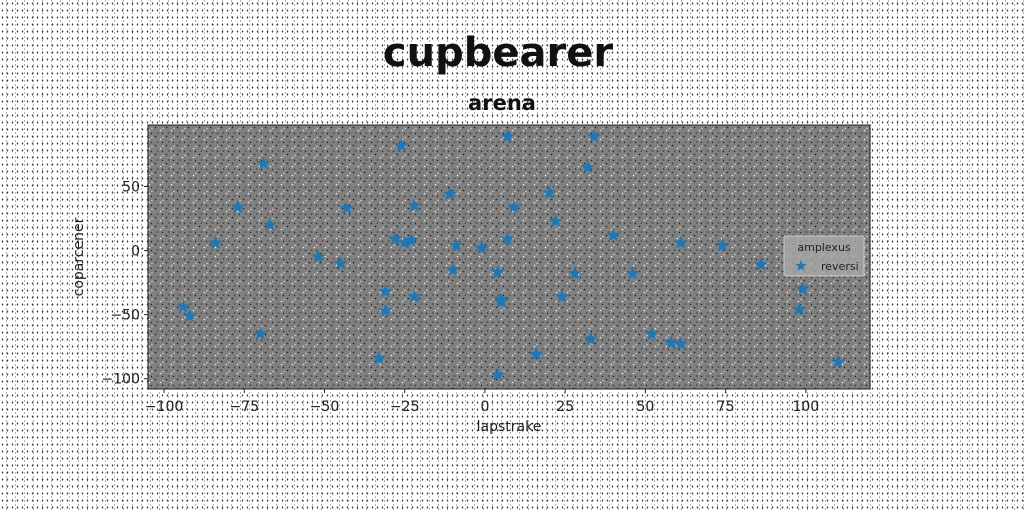 This screenshot has height=512, width=1024. Describe the element at coordinates (484, 407) in the screenshot. I see `x-tick-label: 0` at that location.